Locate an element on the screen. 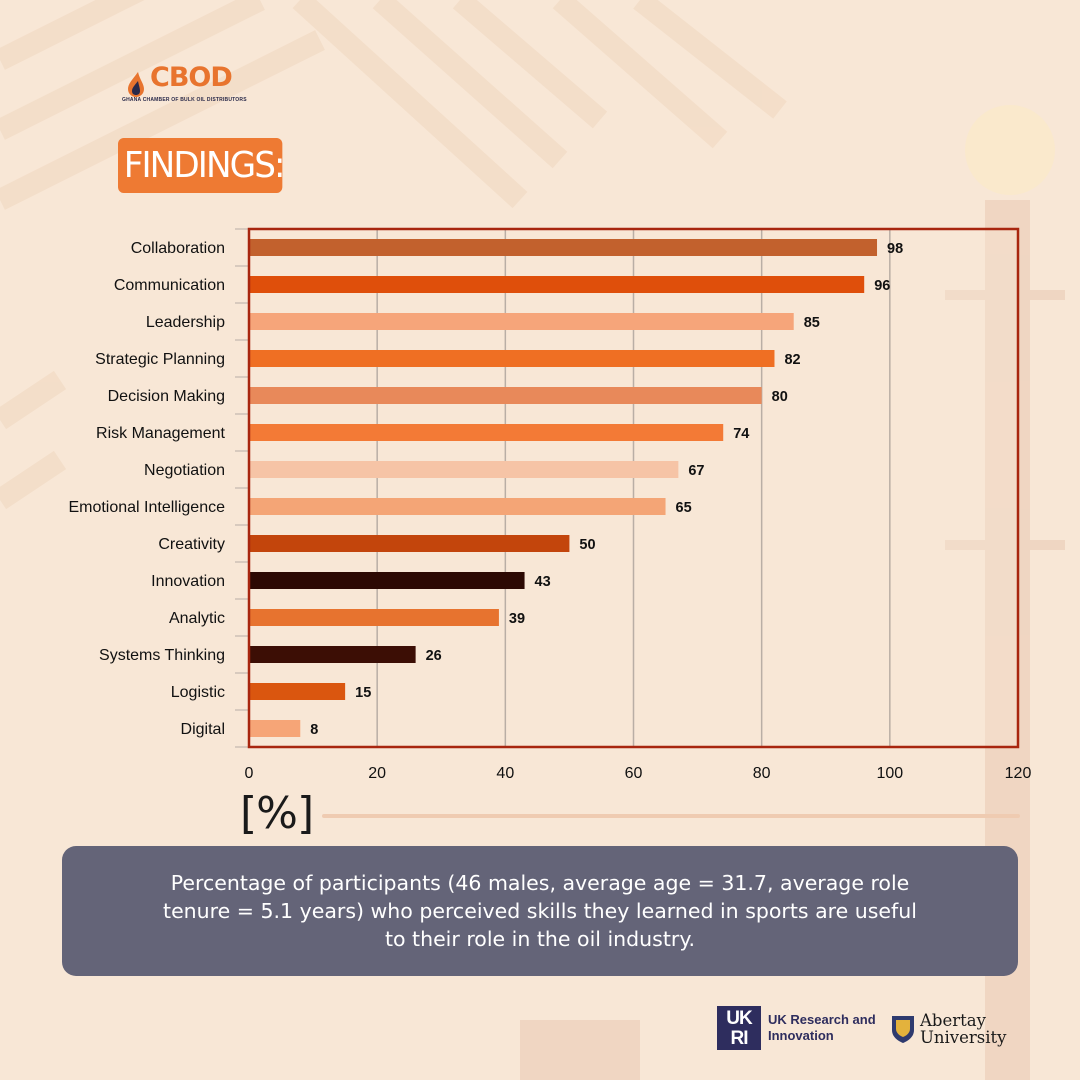 This screenshot has height=1080, width=1080. logo-subtitle: GHANA CHAMBER OF BULK OIL DISTRIBUTORS is located at coordinates (184, 100).